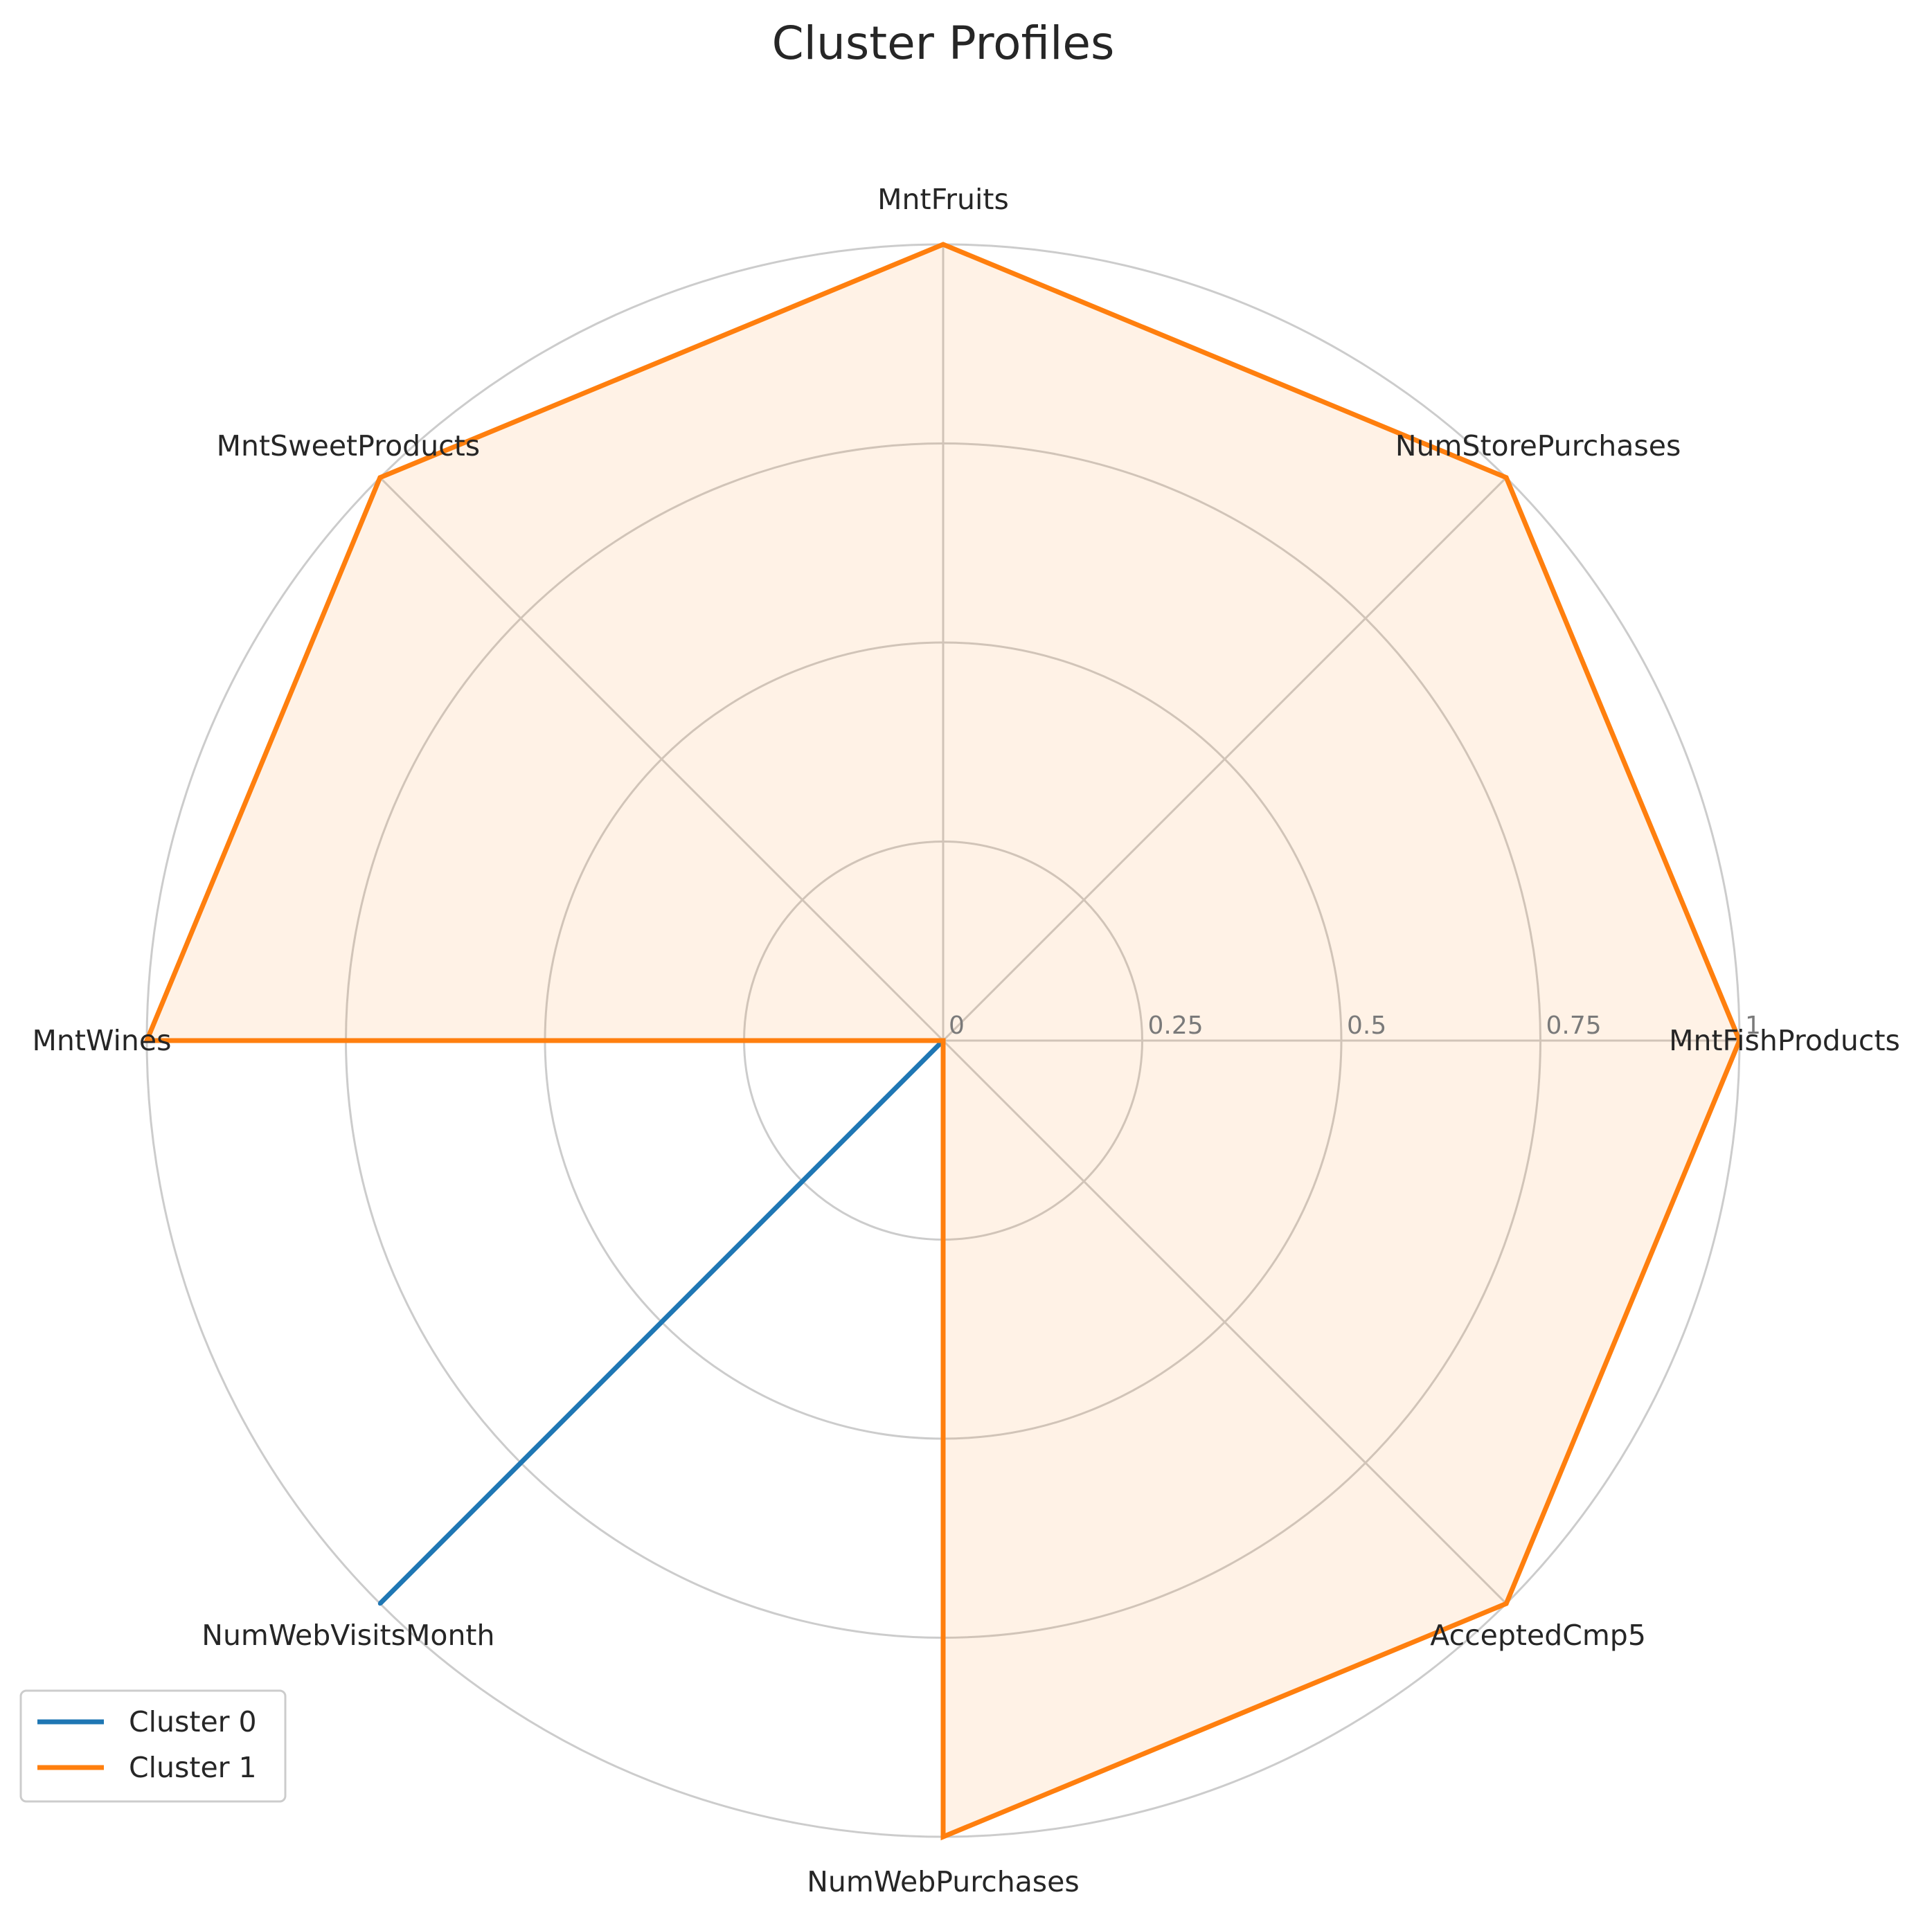 The image size is (1932, 1915). What do you see at coordinates (193, 1767) in the screenshot?
I see `legend-label-cluster-1: Cluster 1` at bounding box center [193, 1767].